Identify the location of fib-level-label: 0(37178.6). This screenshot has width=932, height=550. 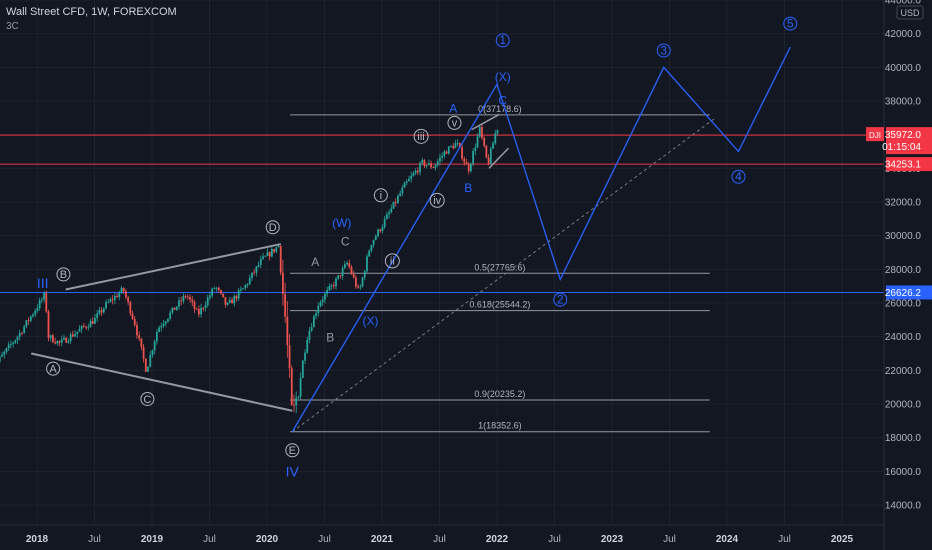
(500, 109).